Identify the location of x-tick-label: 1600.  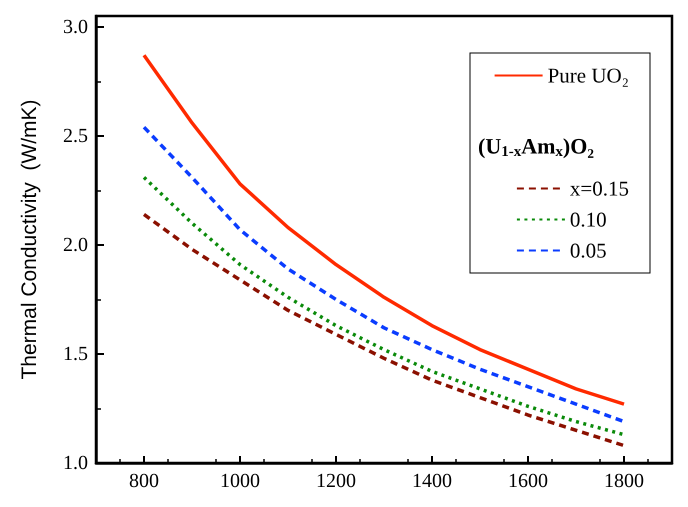
(528, 481).